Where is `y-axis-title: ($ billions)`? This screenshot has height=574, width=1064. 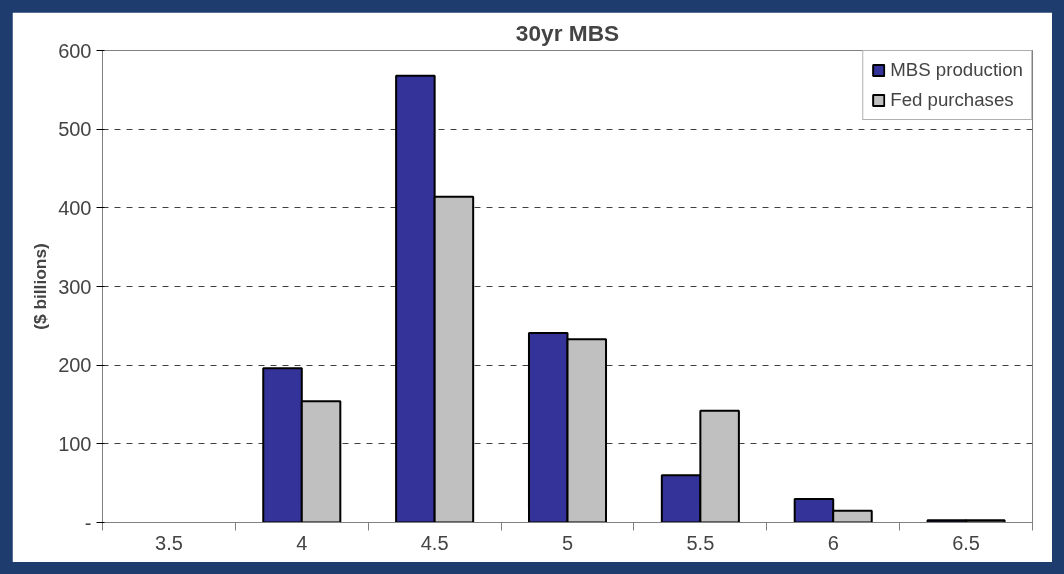
y-axis-title: ($ billions) is located at coordinates (40, 286).